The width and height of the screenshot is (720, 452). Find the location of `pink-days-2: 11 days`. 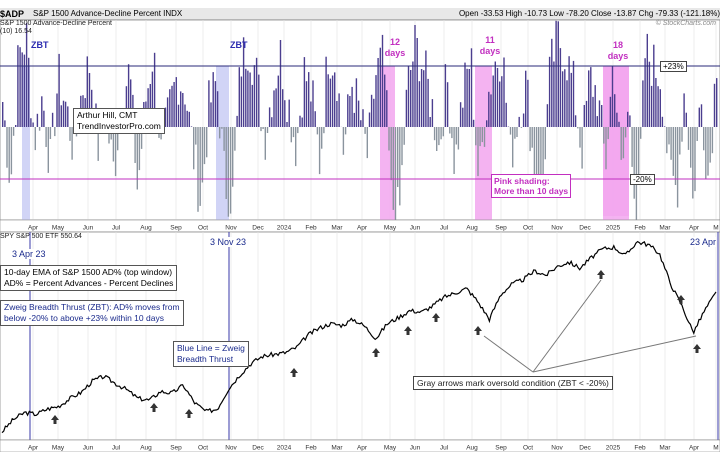

pink-days-2: 11 days is located at coordinates (490, 45).